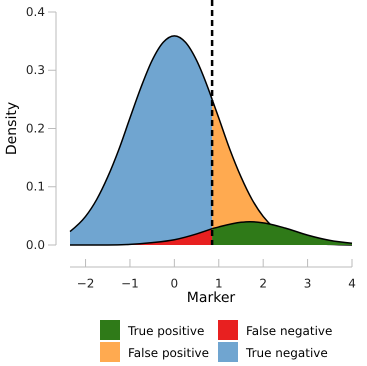 This screenshot has height=366, width=367. Describe the element at coordinates (218, 283) in the screenshot. I see `x-tick-label: 1` at that location.